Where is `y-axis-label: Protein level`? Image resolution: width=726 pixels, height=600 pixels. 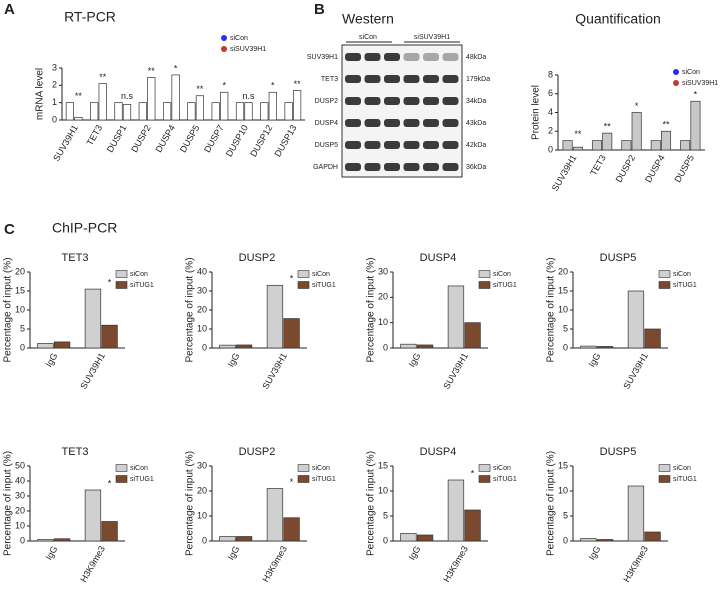
y-axis-label: Protein level is located at coordinates (536, 112).